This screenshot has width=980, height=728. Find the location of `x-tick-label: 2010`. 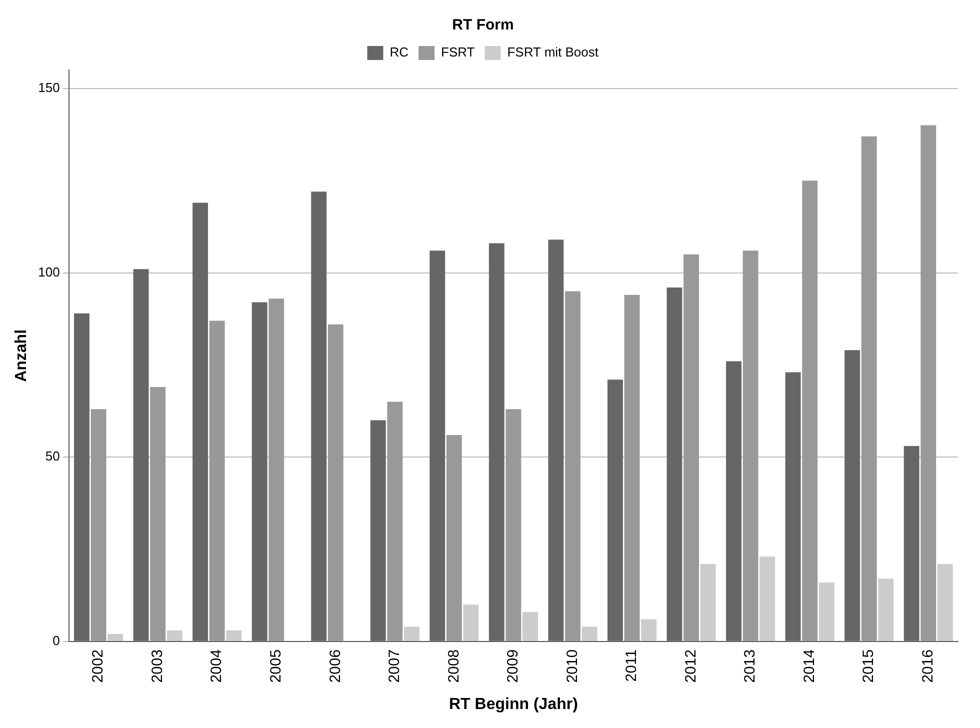

x-tick-label: 2010 is located at coordinates (572, 666).